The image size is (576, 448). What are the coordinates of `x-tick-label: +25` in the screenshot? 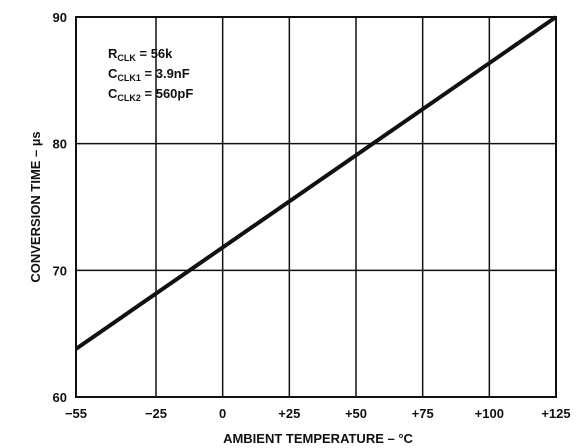 It's located at (289, 413).